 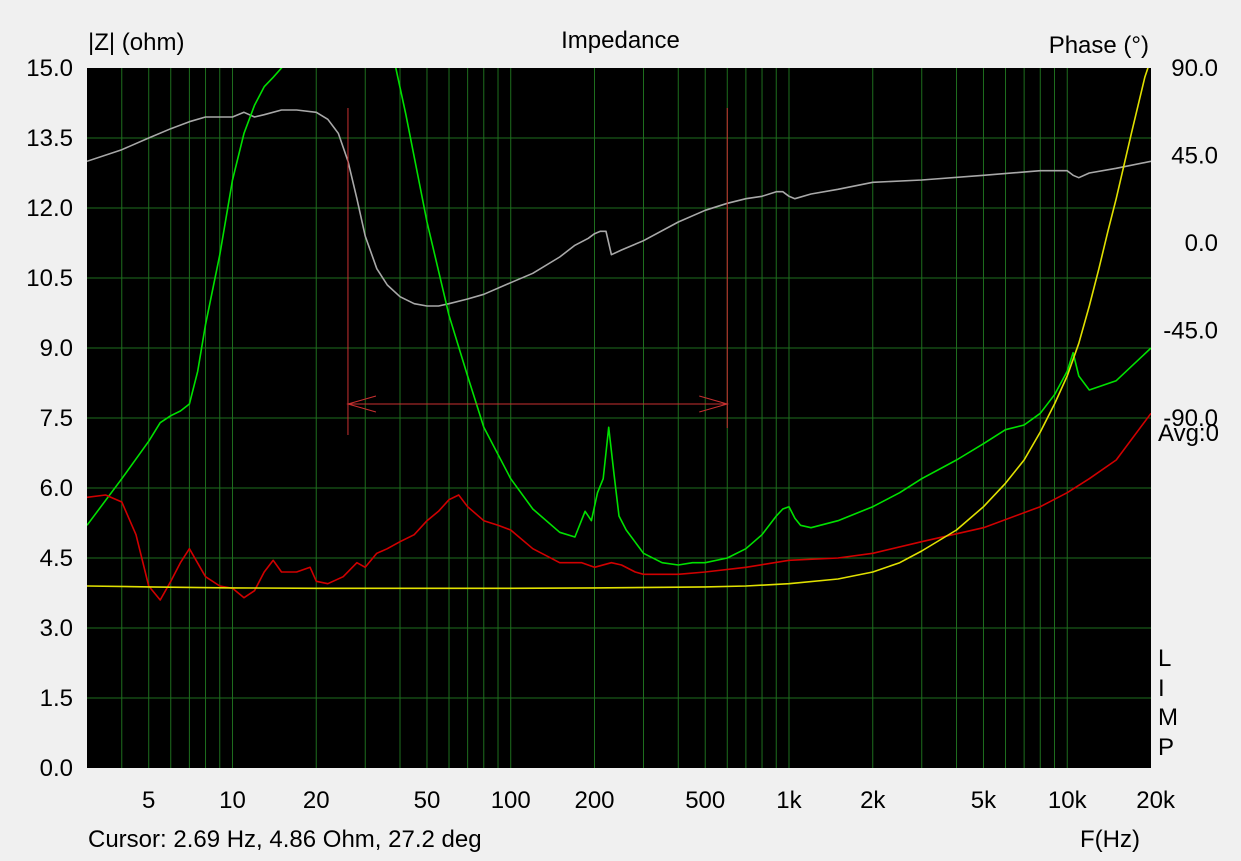 What do you see at coordinates (148, 800) in the screenshot?
I see `x-tick-label: 5` at bounding box center [148, 800].